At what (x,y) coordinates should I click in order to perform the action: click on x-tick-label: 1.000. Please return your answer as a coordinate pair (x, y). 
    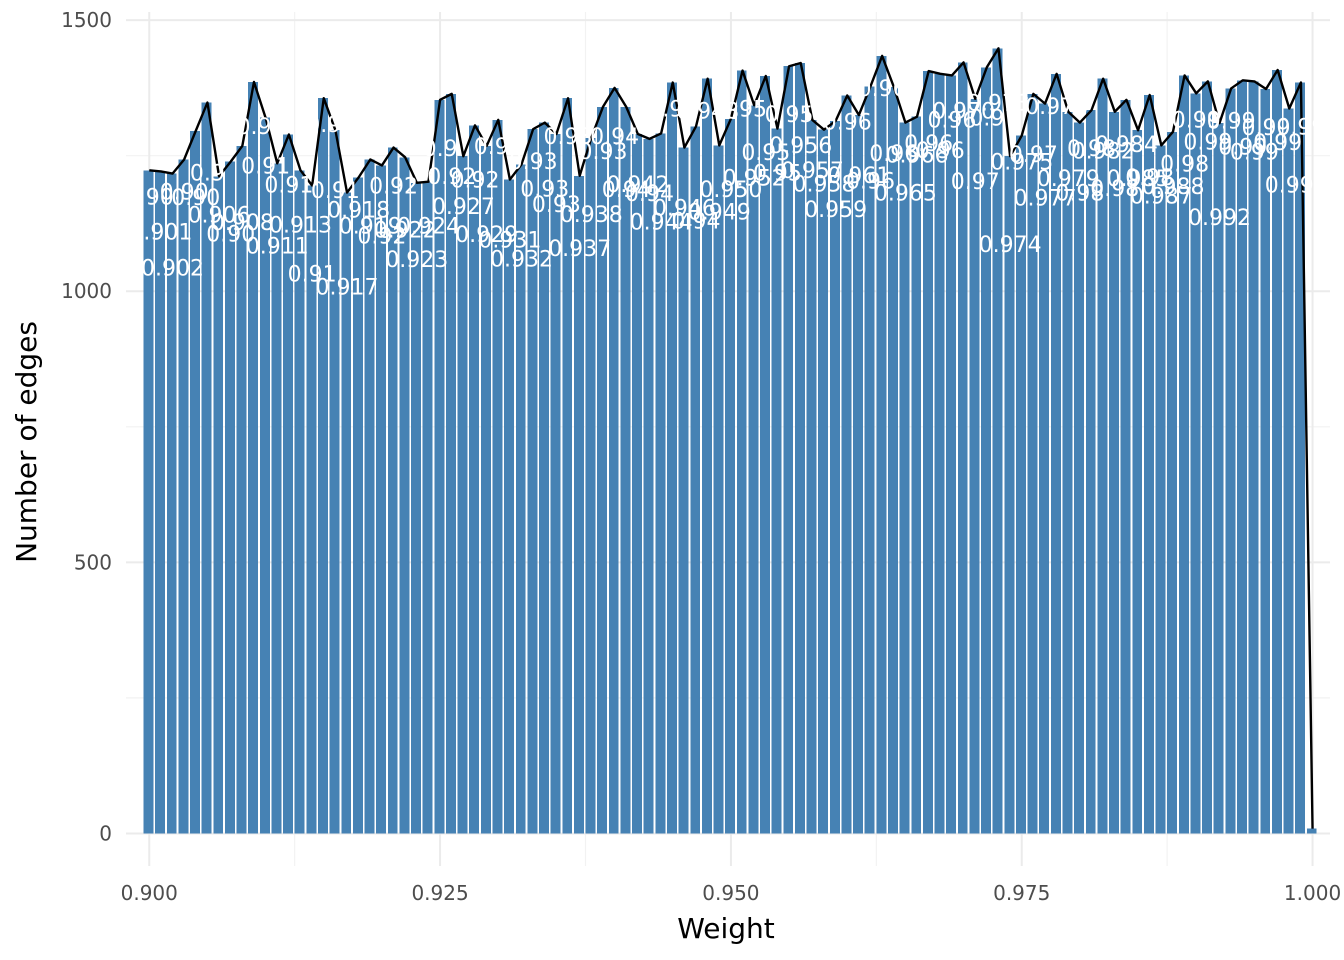
    Looking at the image, I should click on (1312, 893).